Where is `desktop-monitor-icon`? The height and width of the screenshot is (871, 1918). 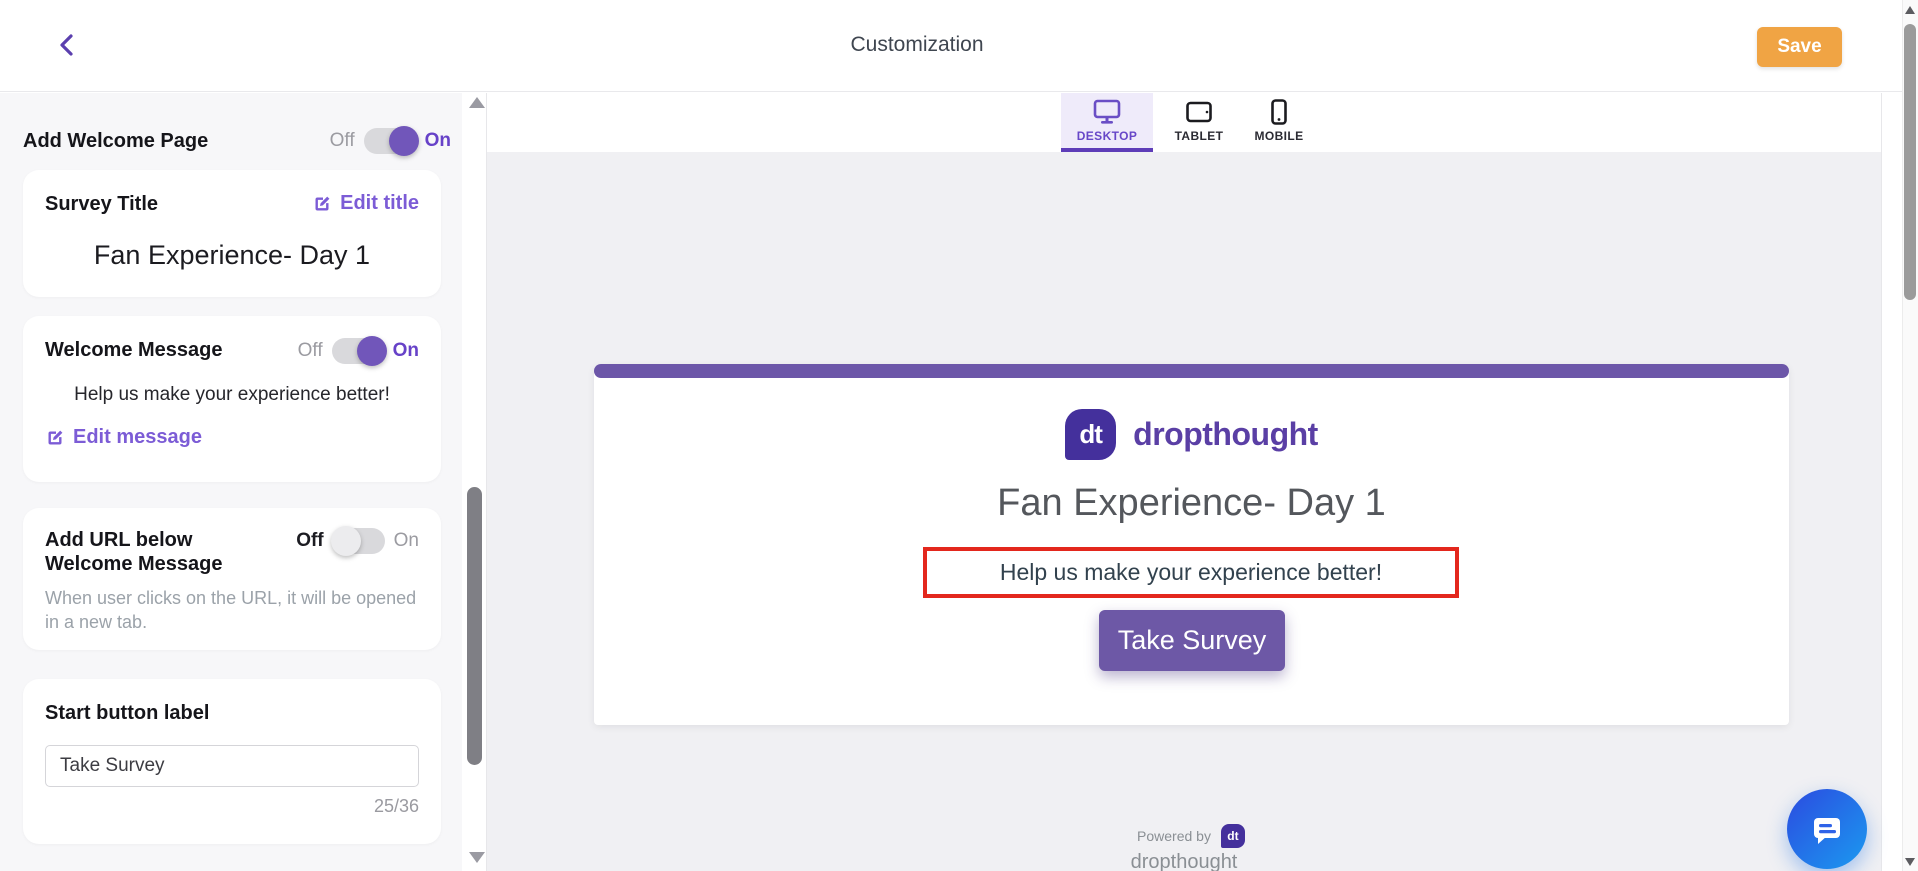
desktop-monitor-icon is located at coordinates (1107, 112).